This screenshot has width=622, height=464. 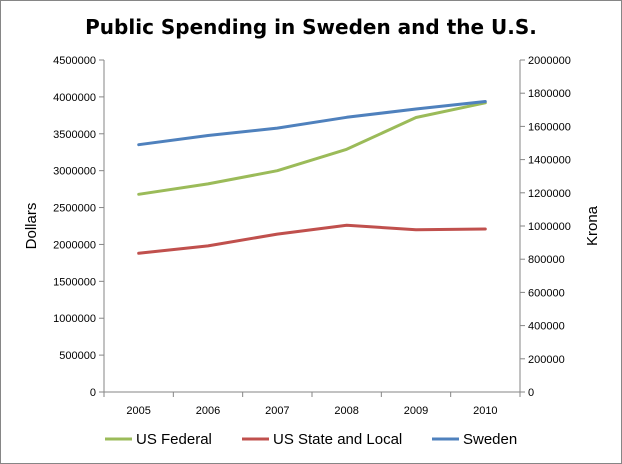 I want to click on series-line-us-federal, so click(x=312, y=148).